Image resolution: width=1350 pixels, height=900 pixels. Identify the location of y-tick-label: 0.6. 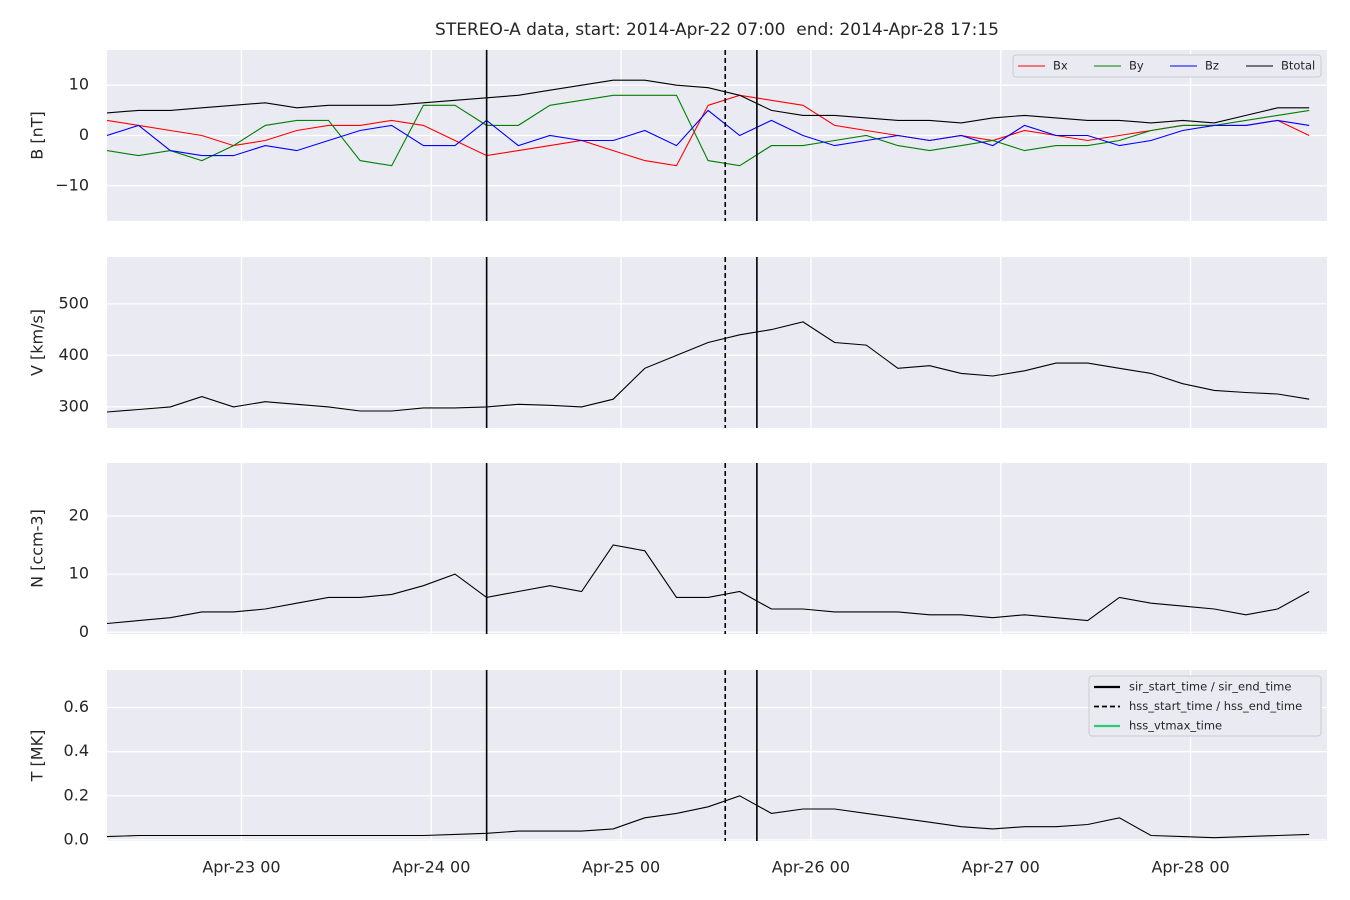
(76, 706).